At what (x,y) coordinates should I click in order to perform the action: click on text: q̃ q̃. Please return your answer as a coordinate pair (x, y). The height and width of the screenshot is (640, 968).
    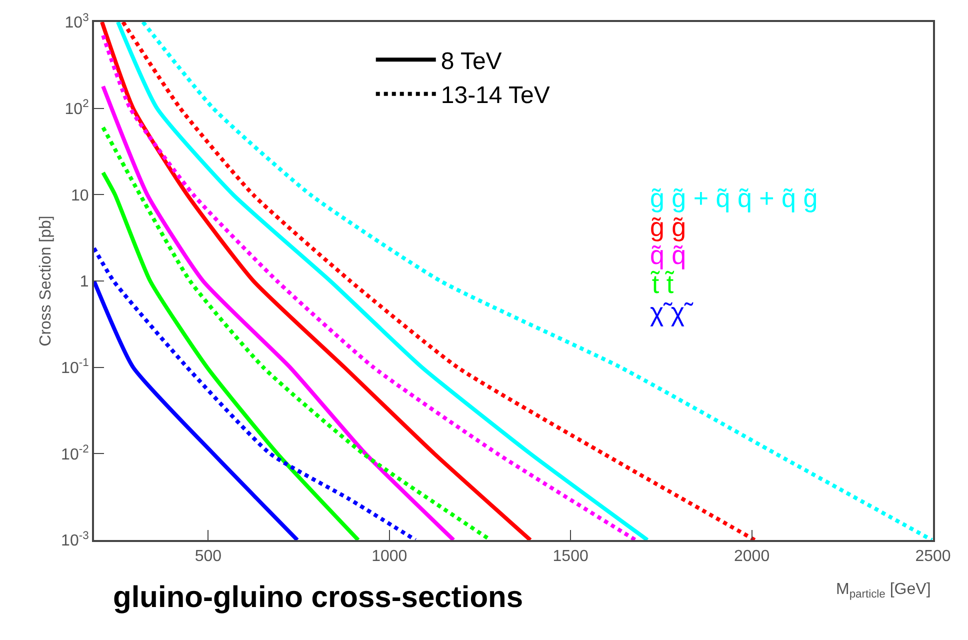
    Looking at the image, I should click on (668, 255).